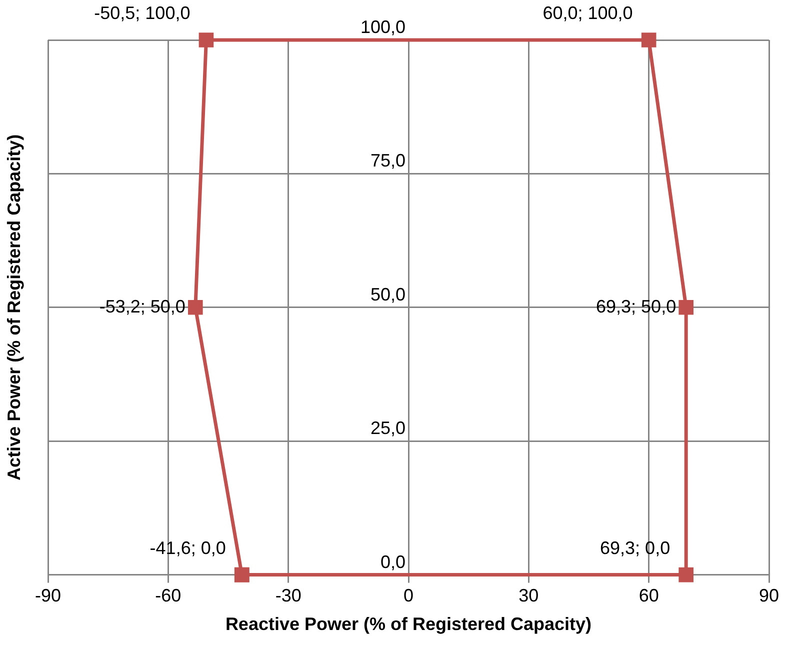 This screenshot has height=648, width=785. I want to click on data-label: -41,6; 0,0, so click(188, 548).